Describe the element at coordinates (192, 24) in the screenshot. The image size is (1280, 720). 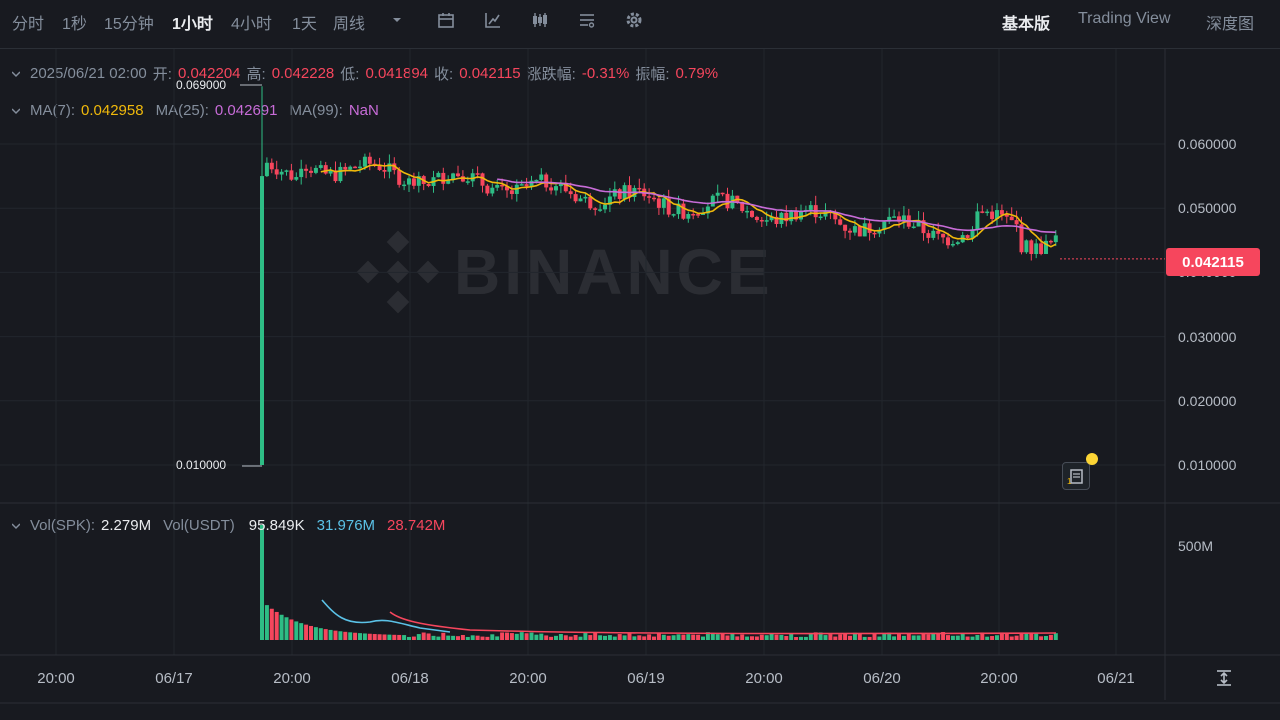
I see `timeframe-1h: 1小时` at that location.